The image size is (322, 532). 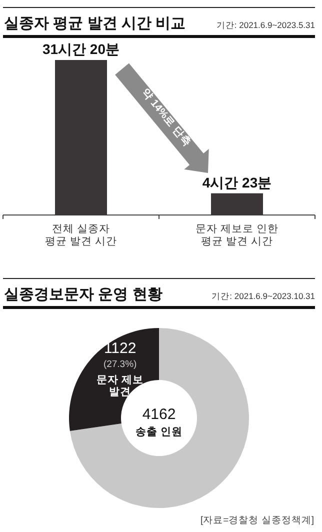 I want to click on text: 4162 송출 인원, so click(x=159, y=422).